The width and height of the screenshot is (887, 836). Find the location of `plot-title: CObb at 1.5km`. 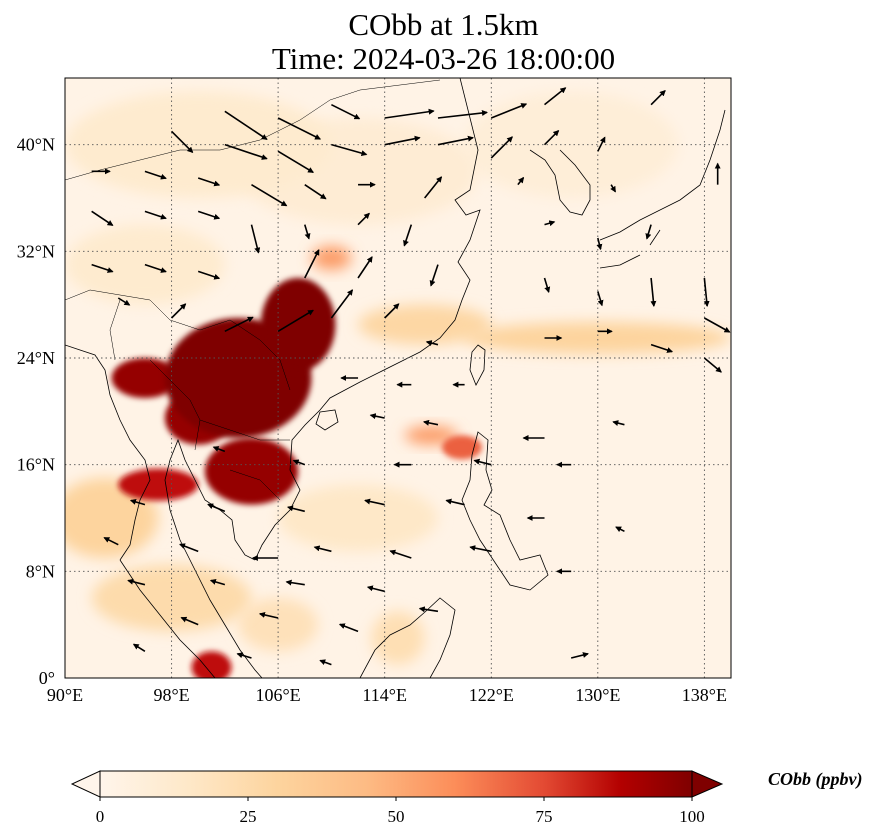

plot-title: CObb at 1.5km is located at coordinates (443, 24).